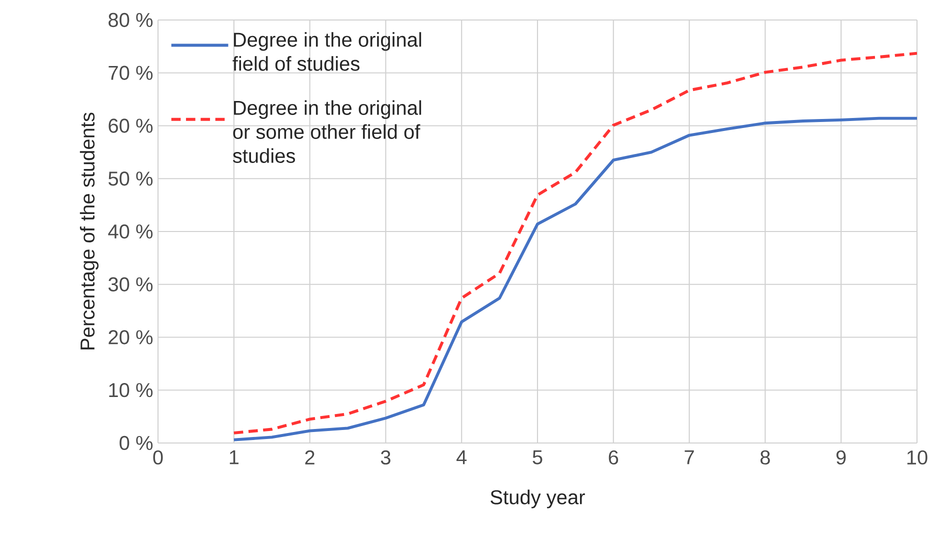 The image size is (936, 546). Describe the element at coordinates (89, 231) in the screenshot. I see `y-axis-title: Percentage of the students` at that location.